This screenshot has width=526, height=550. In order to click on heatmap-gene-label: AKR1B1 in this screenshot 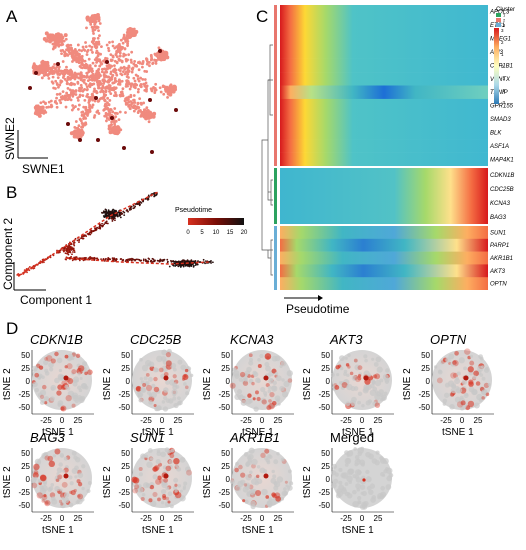, I will do `click(501, 259)`.